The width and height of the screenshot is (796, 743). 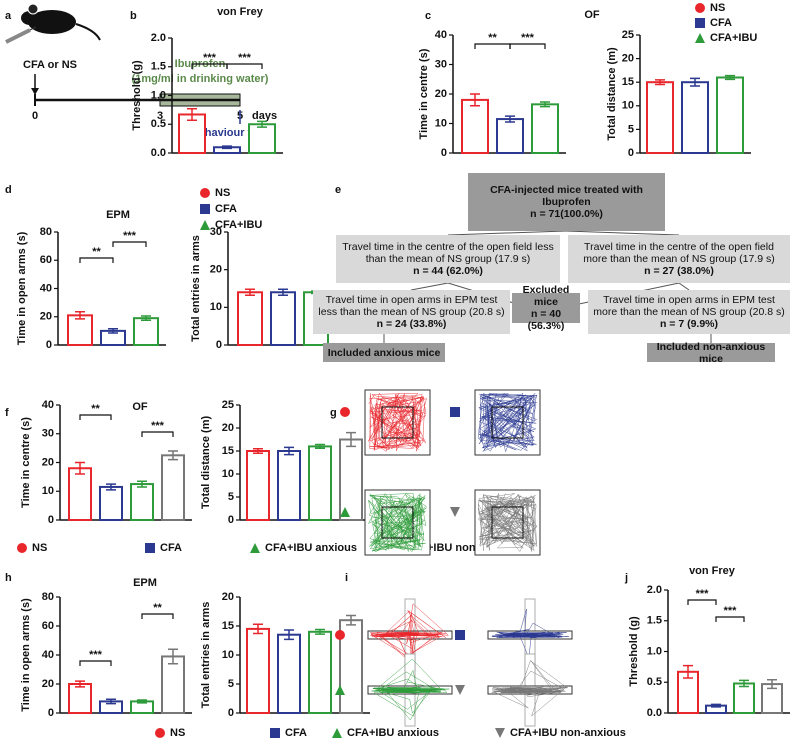 I want to click on y-tick-label: 60, so click(x=48, y=626).